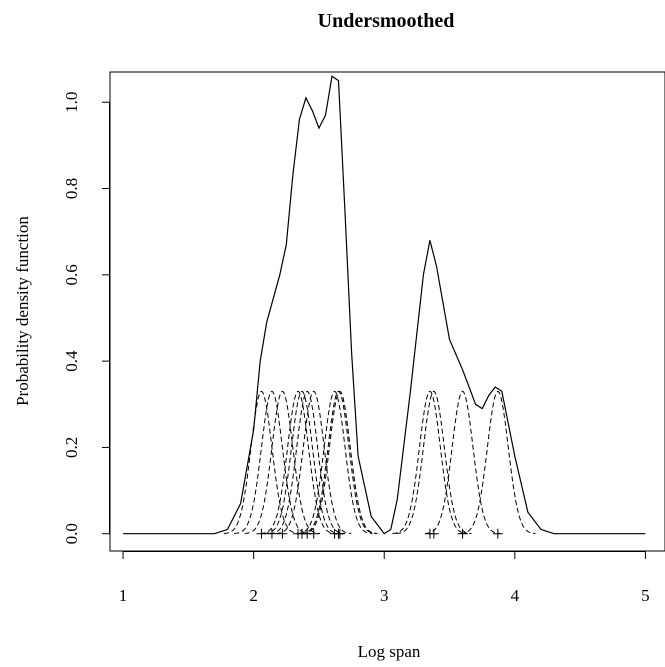 Image resolution: width=665 pixels, height=667 pixels. I want to click on x-axis: 1 2 3 4 5, so click(384, 578).